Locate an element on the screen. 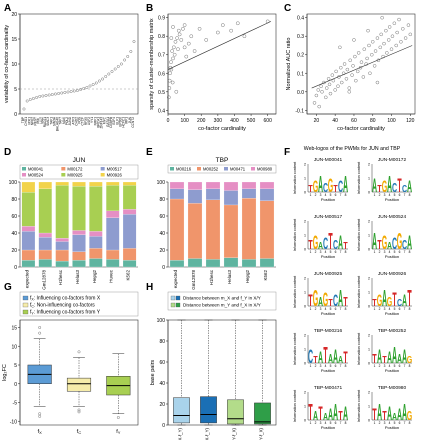  x-tick-label: CHD1 is located at coordinates (26, 121).